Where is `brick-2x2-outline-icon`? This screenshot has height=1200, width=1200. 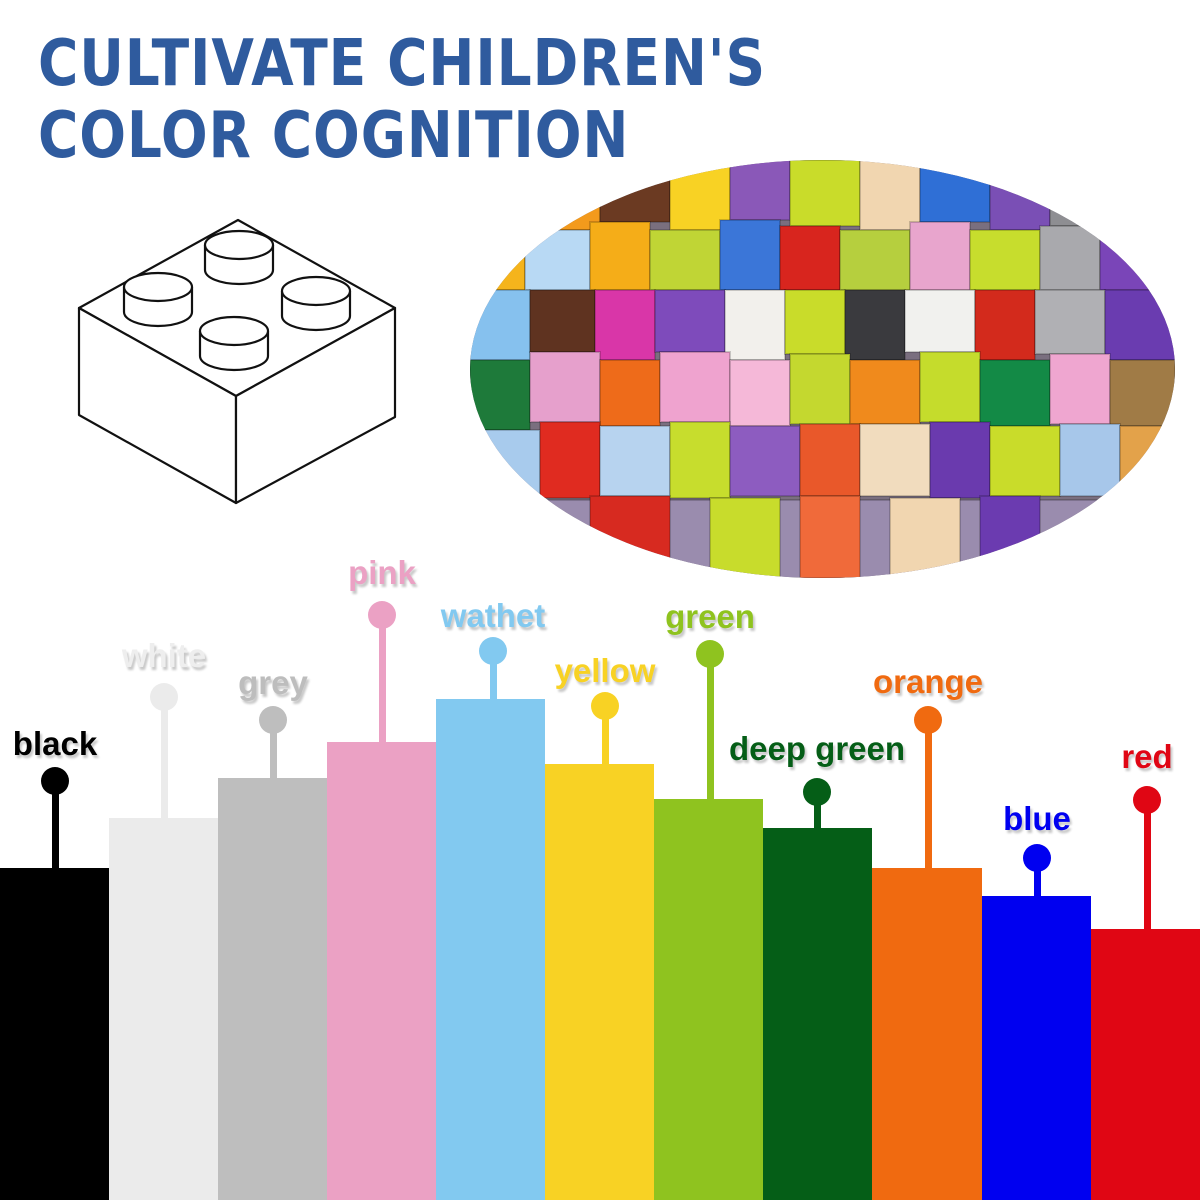
brick-2x2-outline-icon is located at coordinates (240, 360).